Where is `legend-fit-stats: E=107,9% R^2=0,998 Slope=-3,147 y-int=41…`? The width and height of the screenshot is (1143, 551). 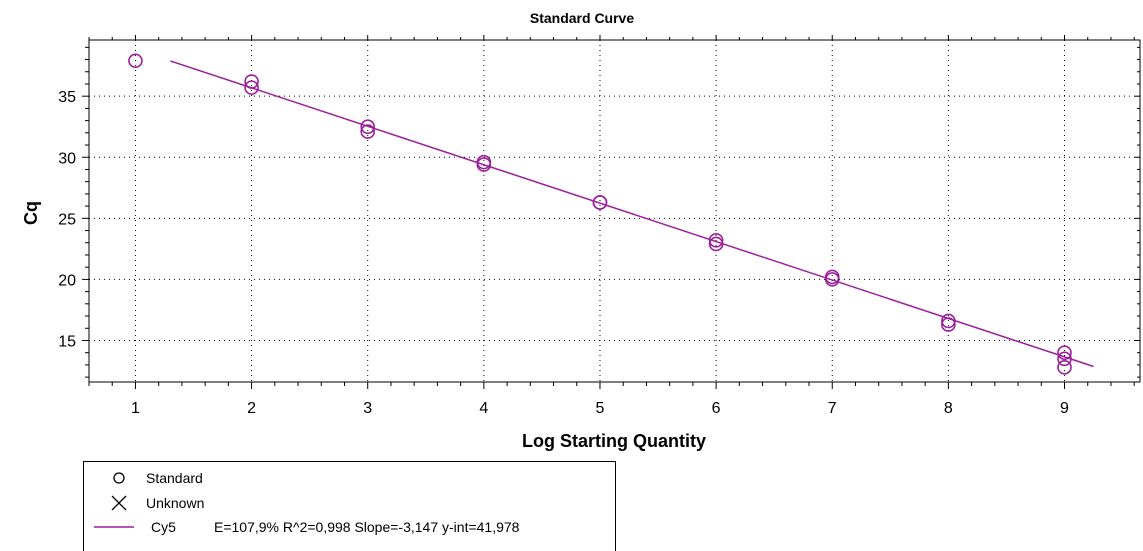 legend-fit-stats: E=107,9% R^2=0,998 Slope=-3,147 y-int=41… is located at coordinates (367, 527).